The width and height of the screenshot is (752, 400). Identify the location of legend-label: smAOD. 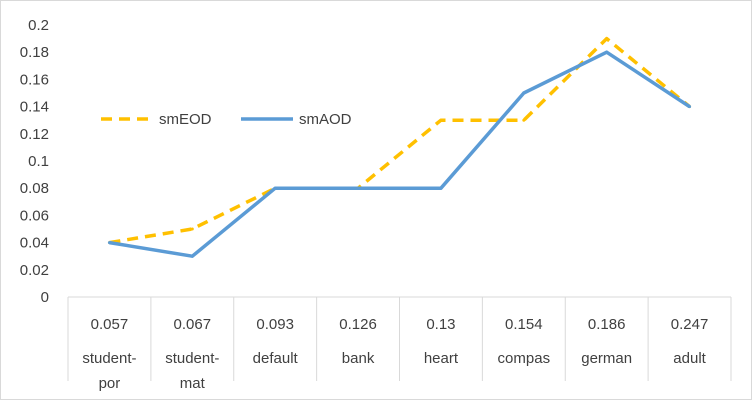
(325, 119).